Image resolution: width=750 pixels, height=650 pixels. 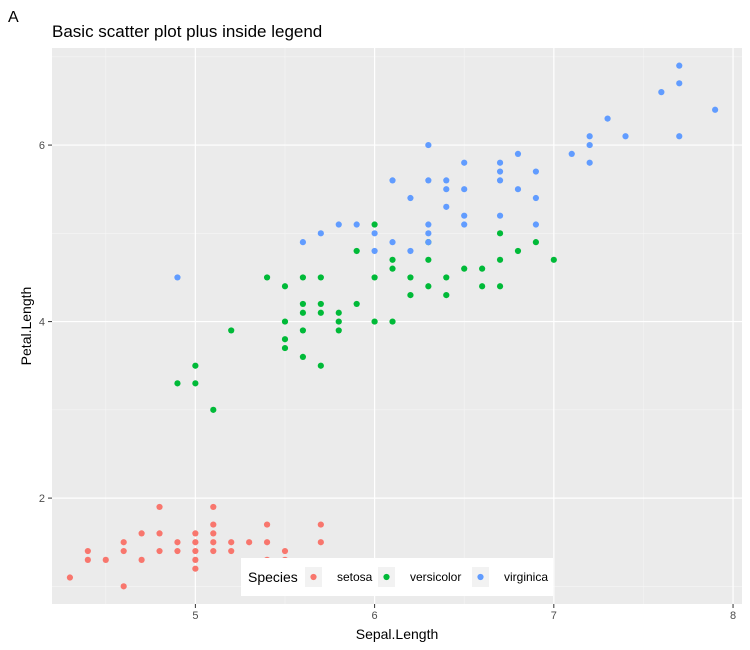 What do you see at coordinates (397, 577) in the screenshot?
I see `legend-box` at bounding box center [397, 577].